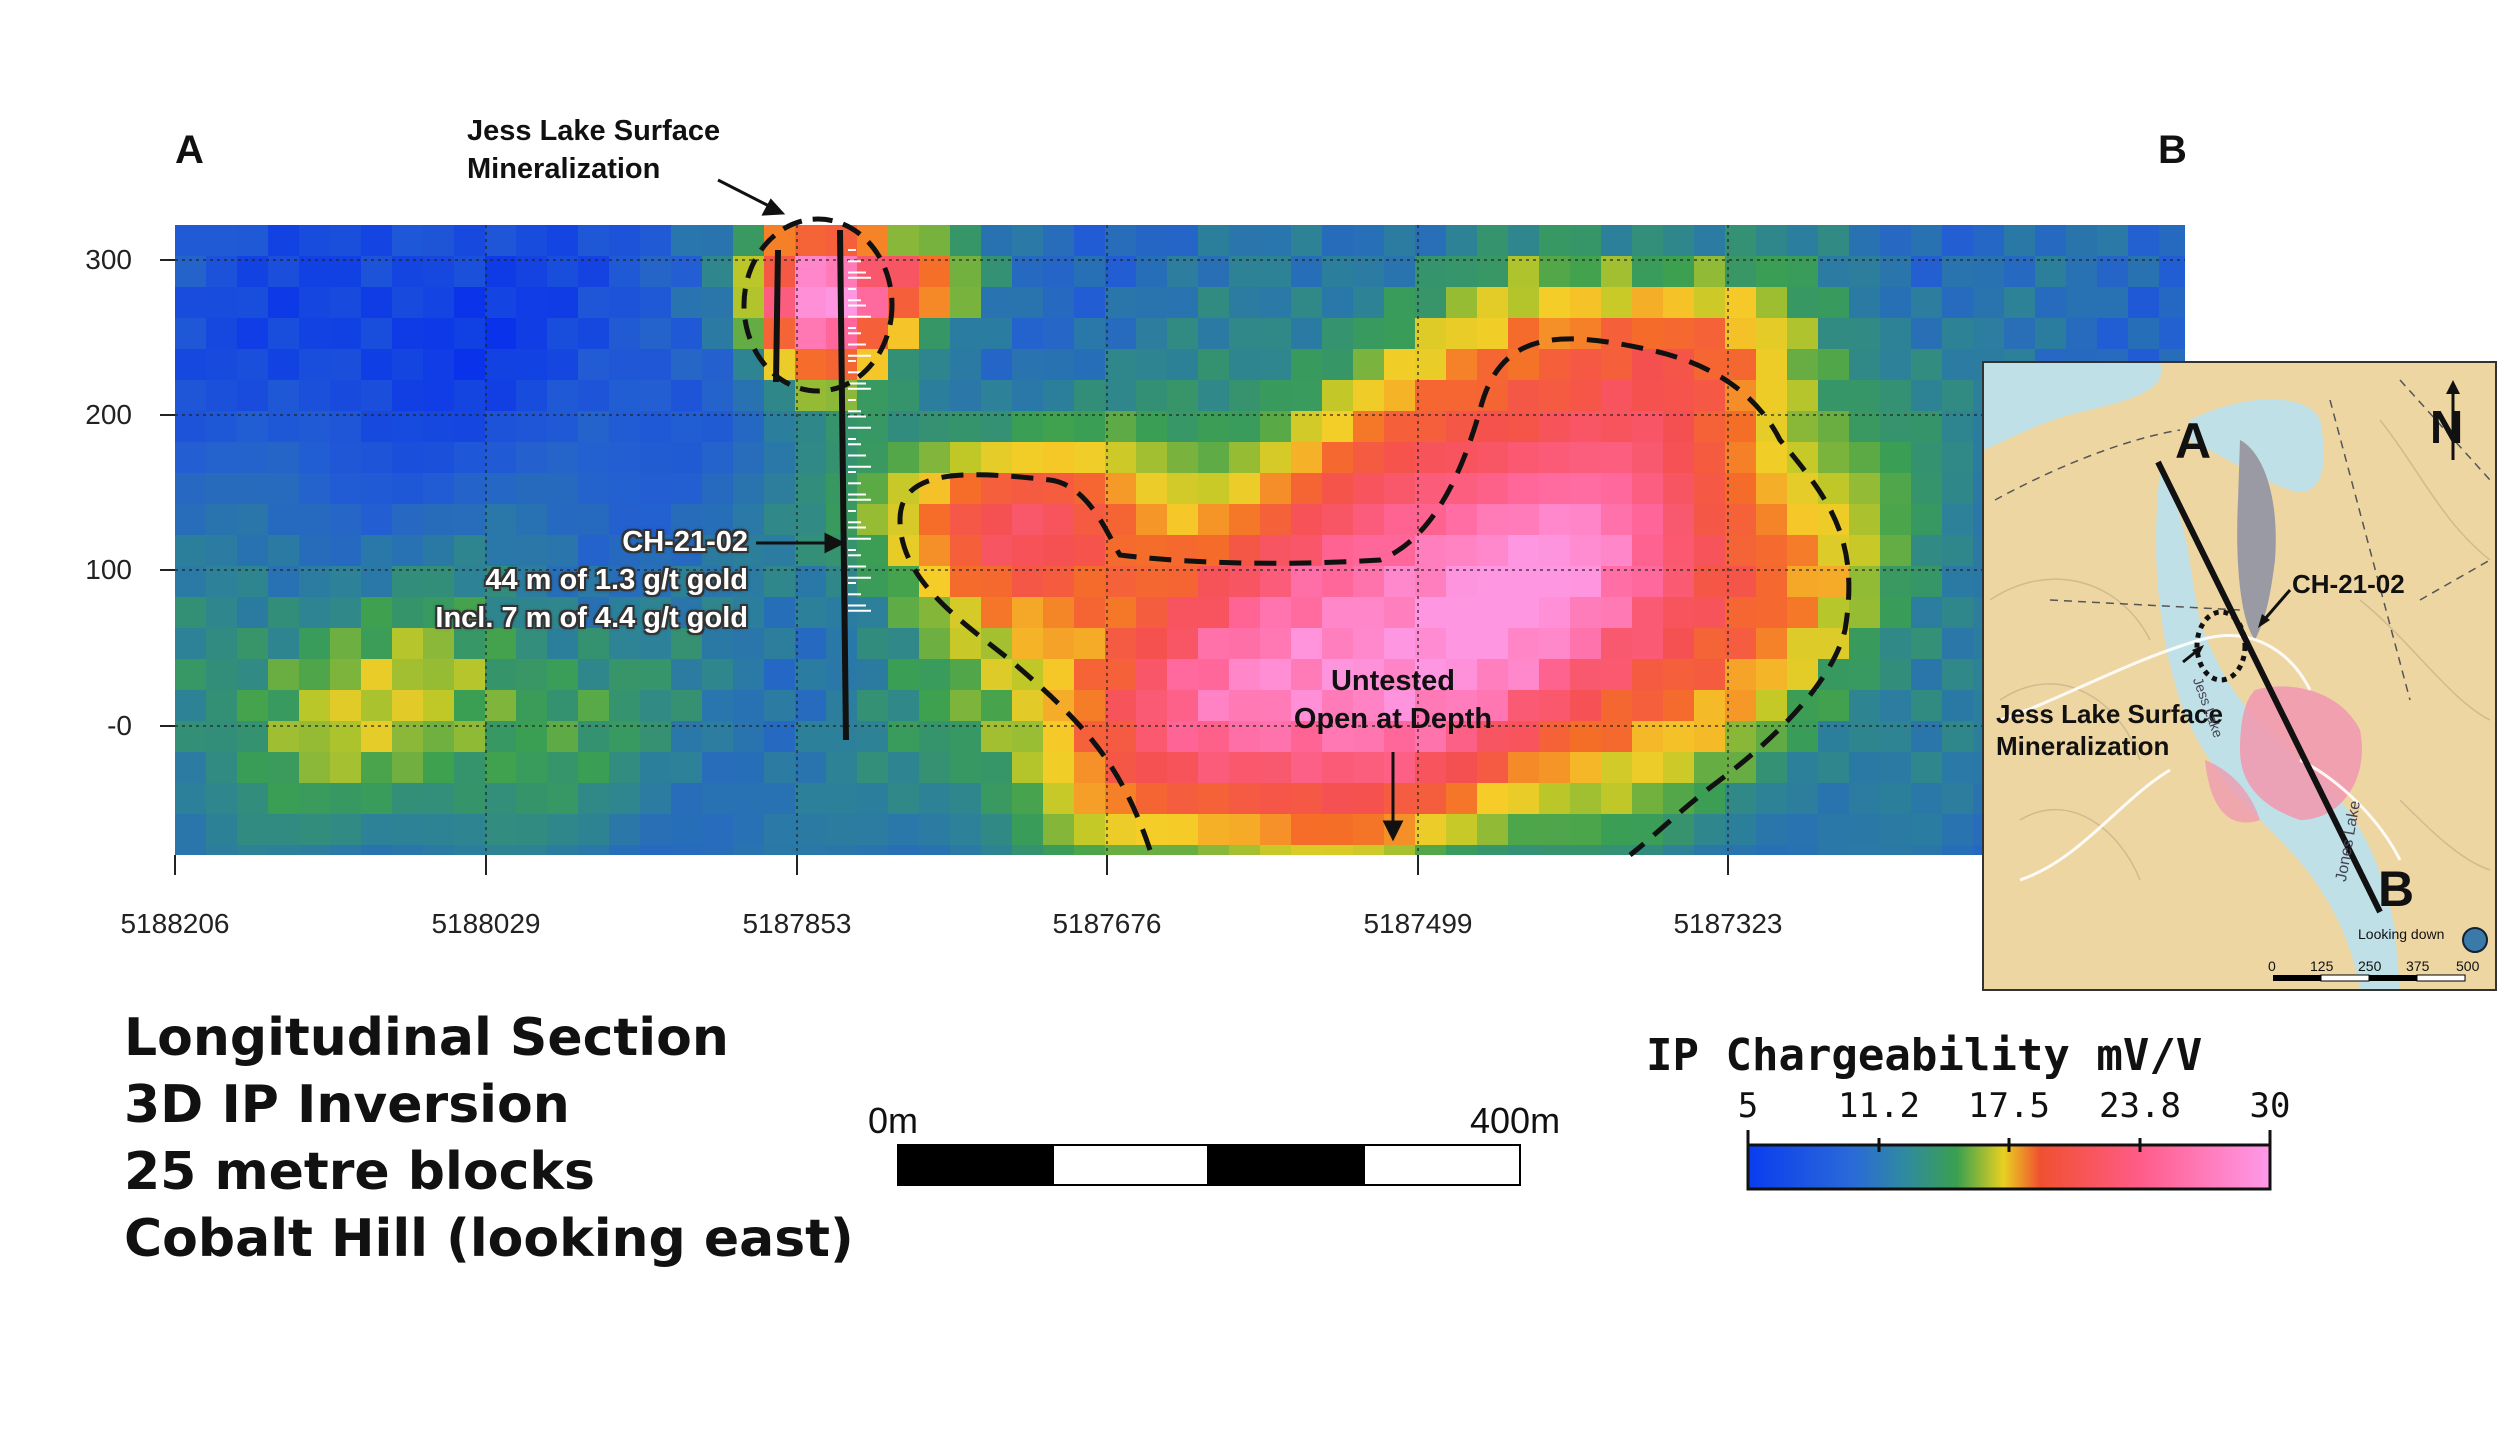 The width and height of the screenshot is (2500, 1443). What do you see at coordinates (1107, 923) in the screenshot?
I see `x-tick-4: 5187676` at bounding box center [1107, 923].